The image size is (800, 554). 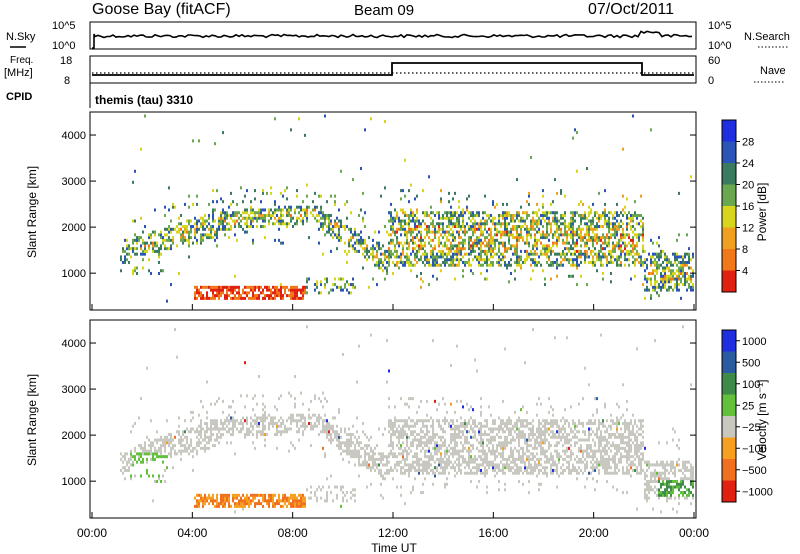 I want to click on noise-tick-right-bottom: 10^0, so click(x=720, y=46).